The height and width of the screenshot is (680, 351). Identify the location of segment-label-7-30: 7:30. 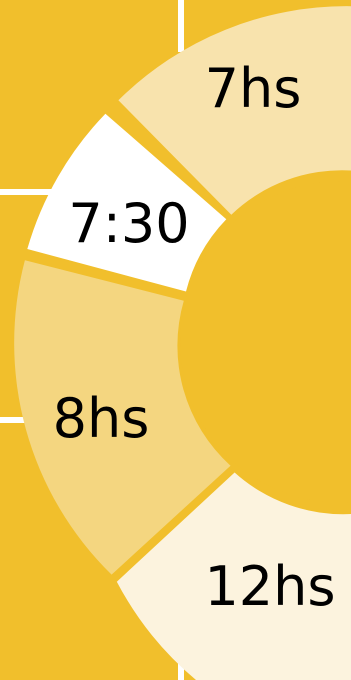
(128, 223).